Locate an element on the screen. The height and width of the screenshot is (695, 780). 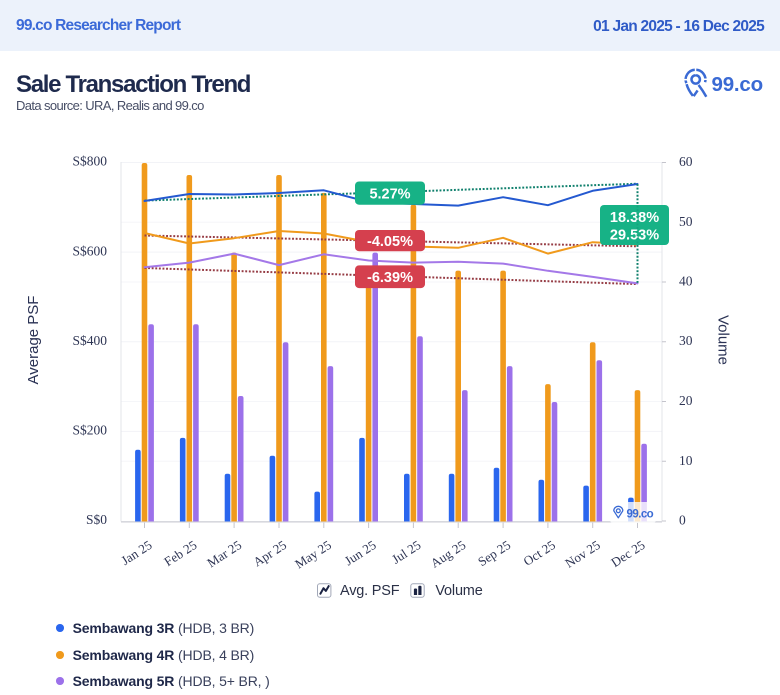
svg-text: Feb 25 is located at coordinates (180, 553).